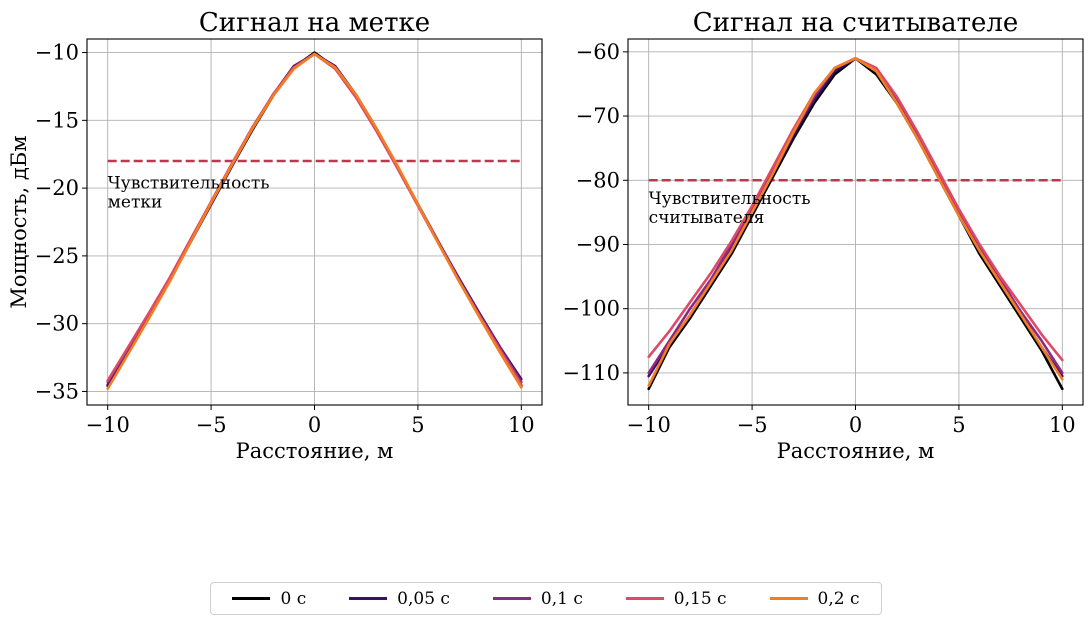  What do you see at coordinates (57, 188) in the screenshot?
I see `y-tick-label: −20` at bounding box center [57, 188].